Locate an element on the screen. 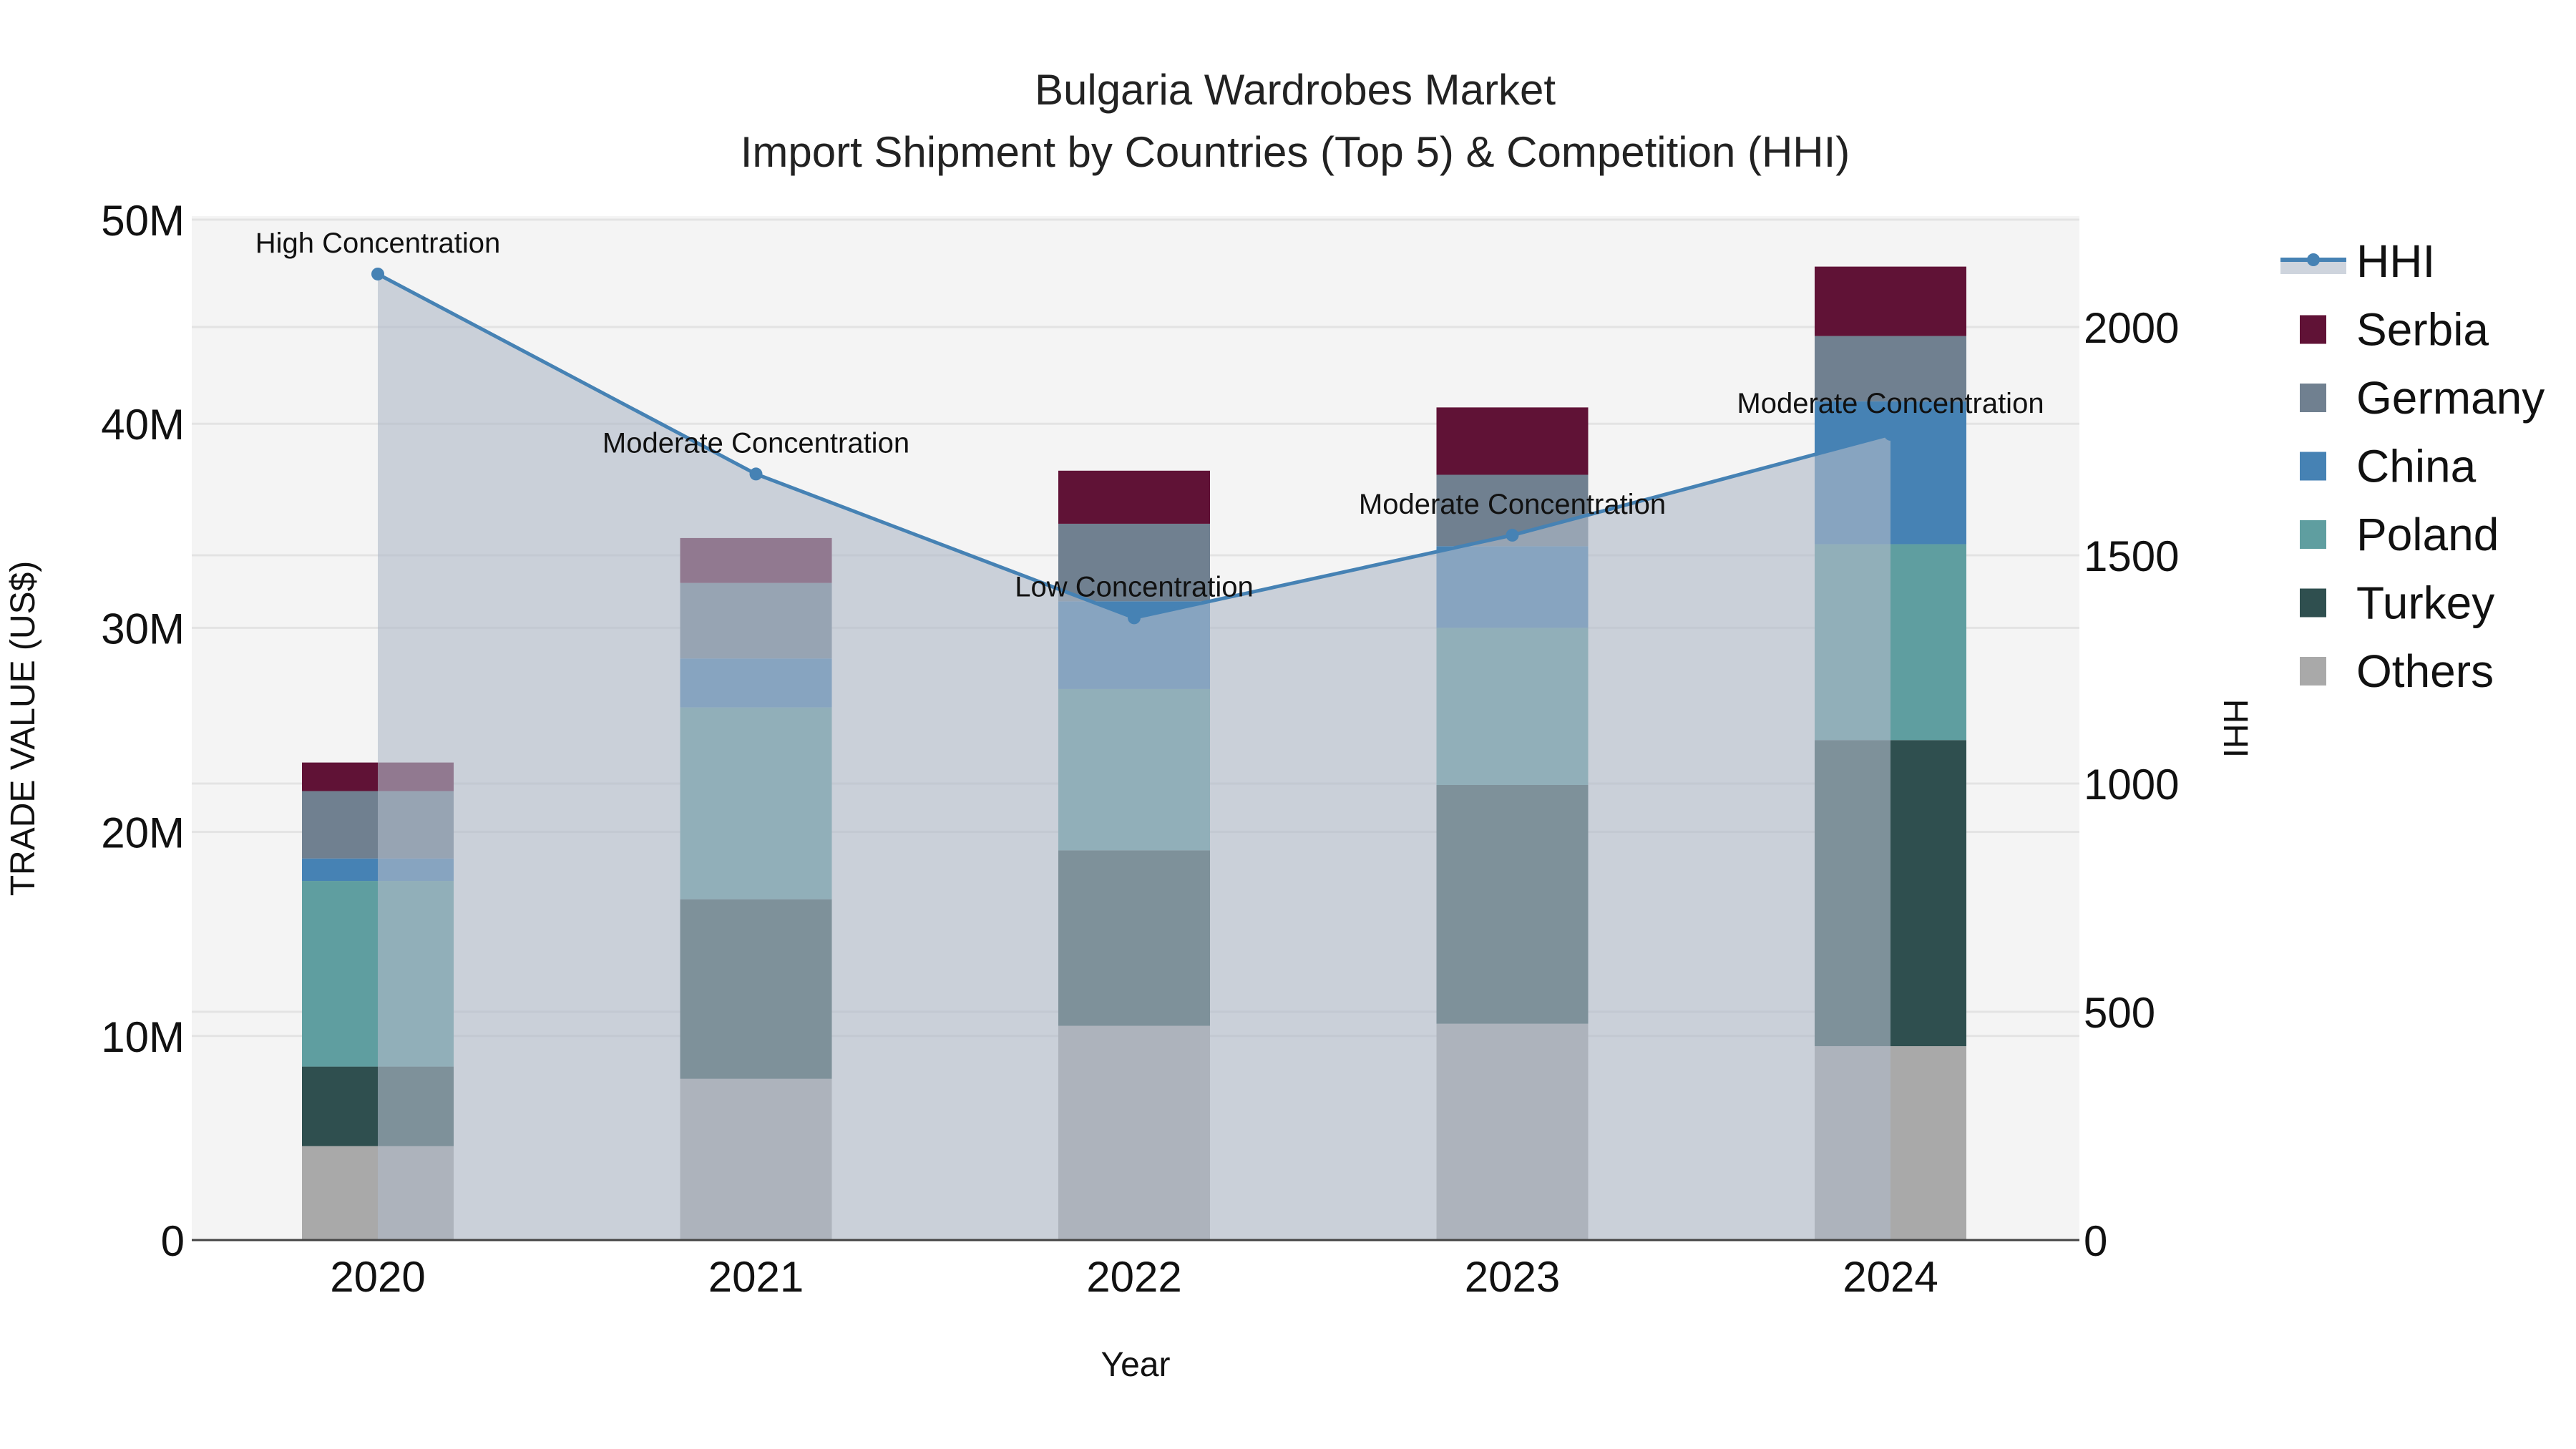 The image size is (2576, 1449). legend-item-germany: Germany is located at coordinates (2422, 398).